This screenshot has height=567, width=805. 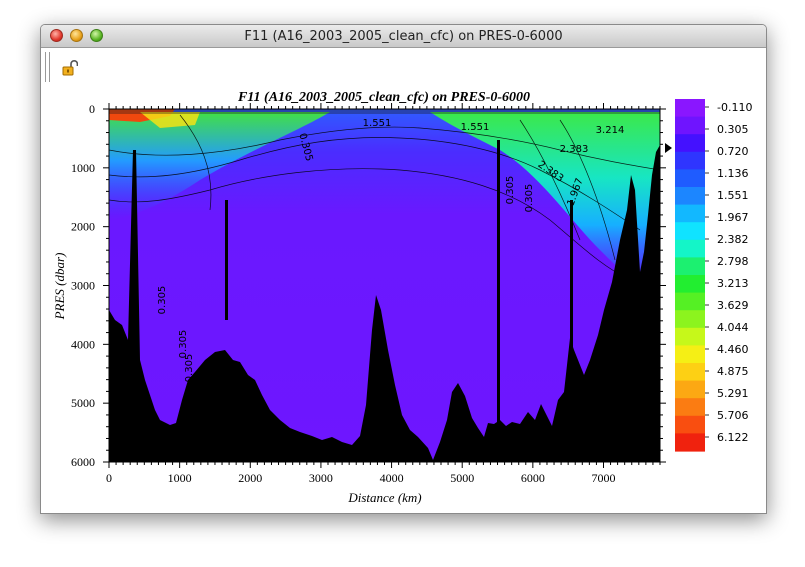 I want to click on colorbar-label: 4.875, so click(x=733, y=371).